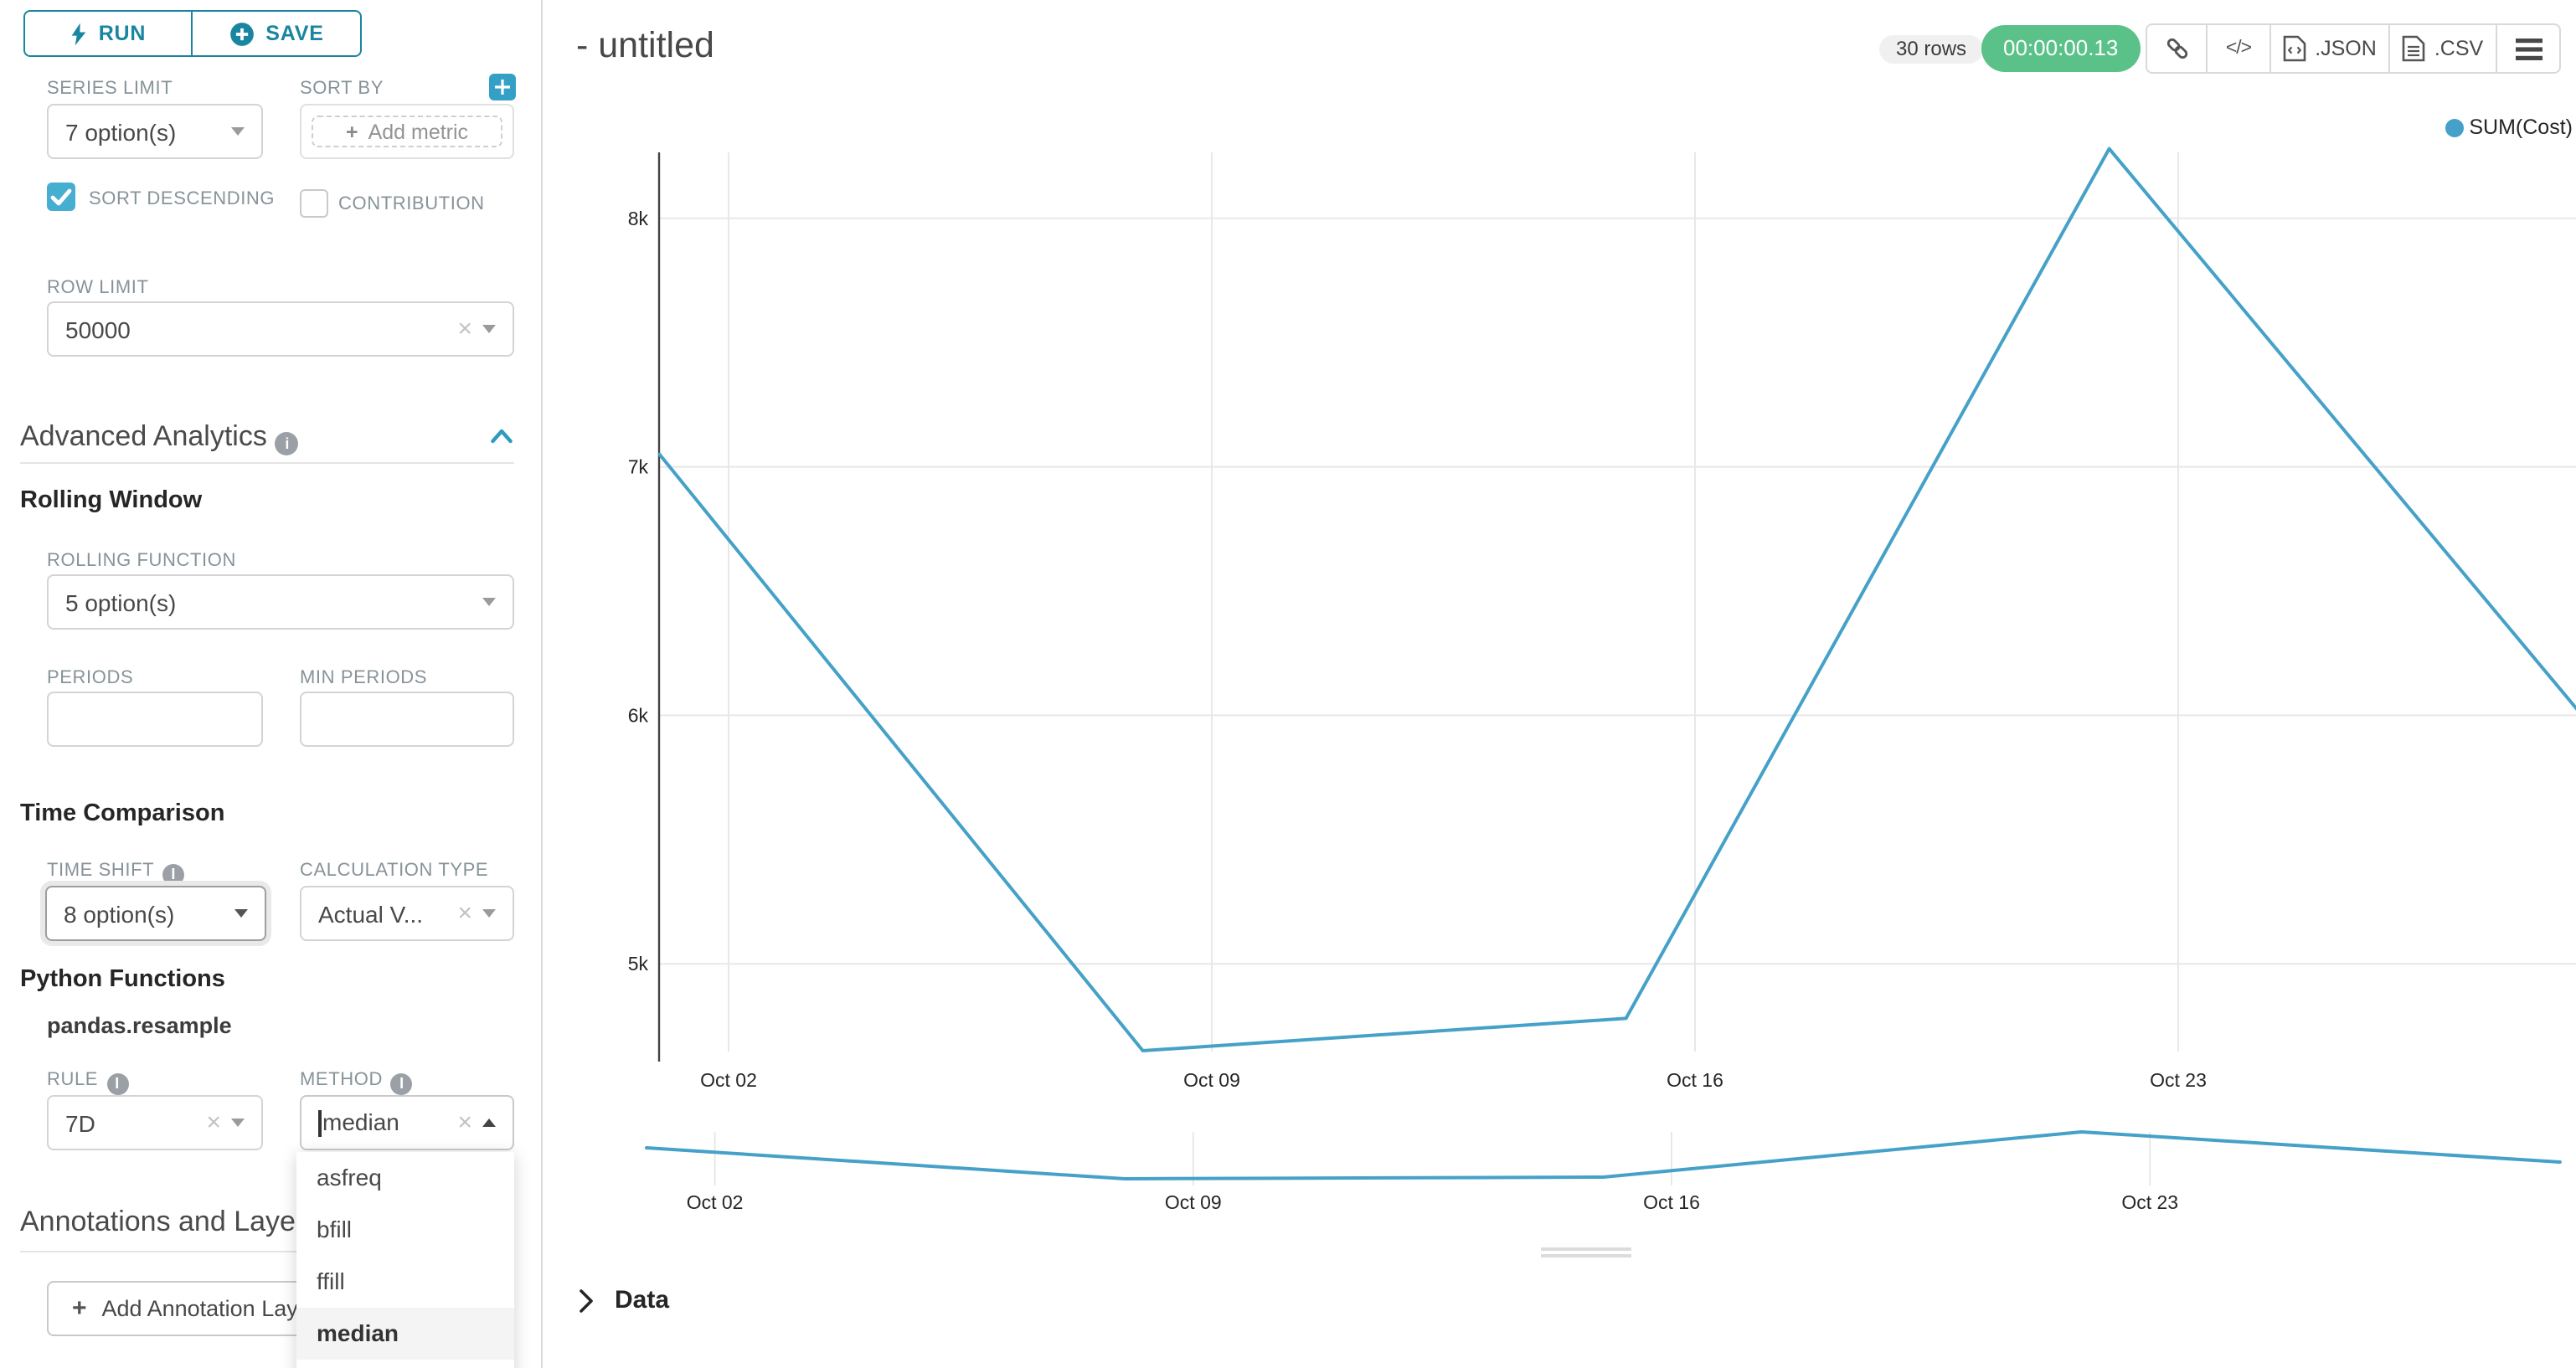  Describe the element at coordinates (2149, 1202) in the screenshot. I see `mini-x-axis-tick-label: Oct 23` at that location.